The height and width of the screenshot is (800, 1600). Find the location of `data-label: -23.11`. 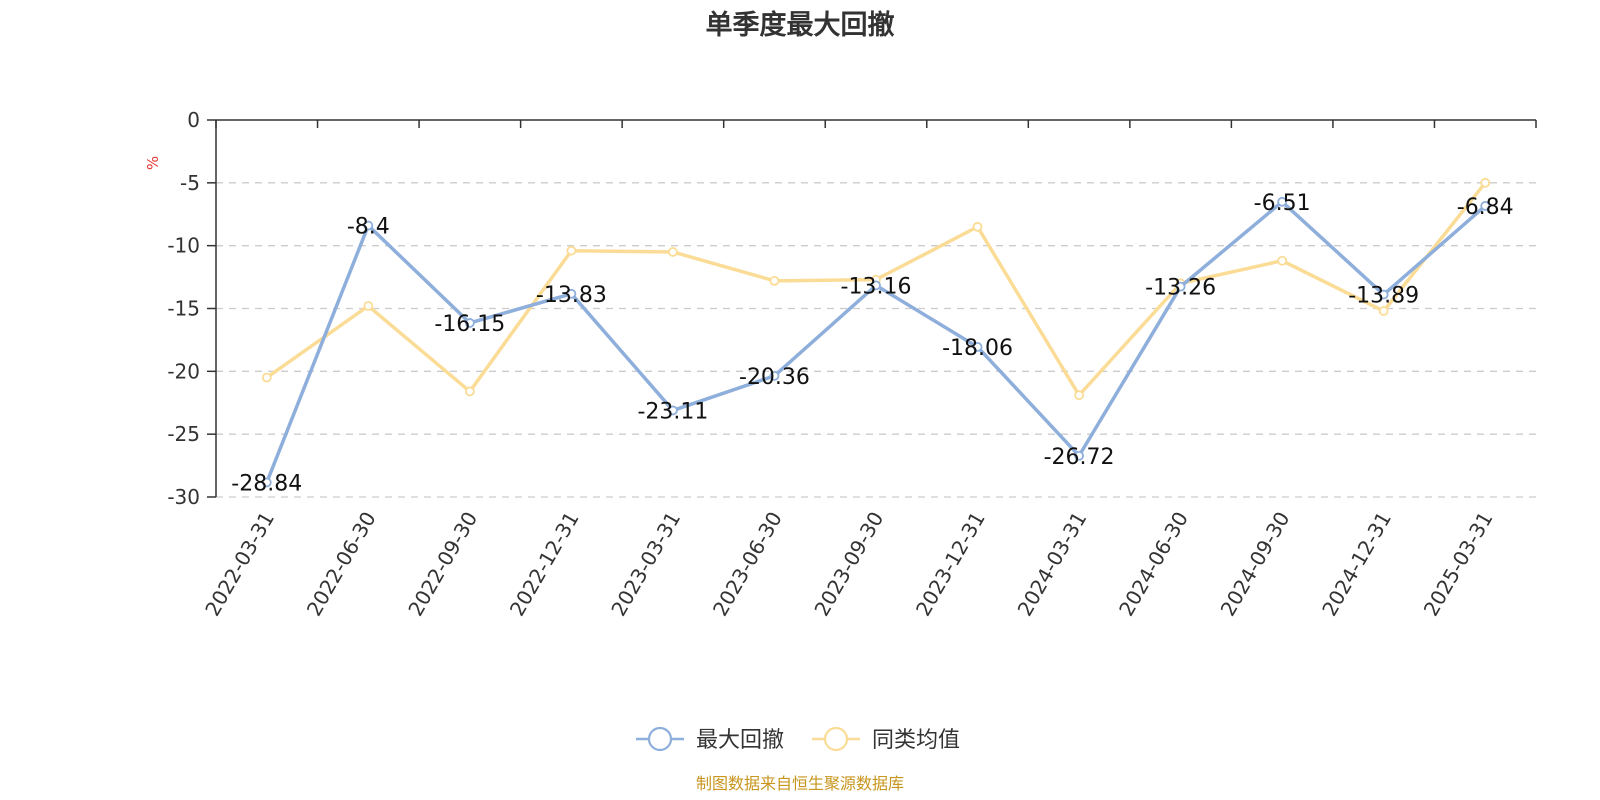

data-label: -23.11 is located at coordinates (672, 411).